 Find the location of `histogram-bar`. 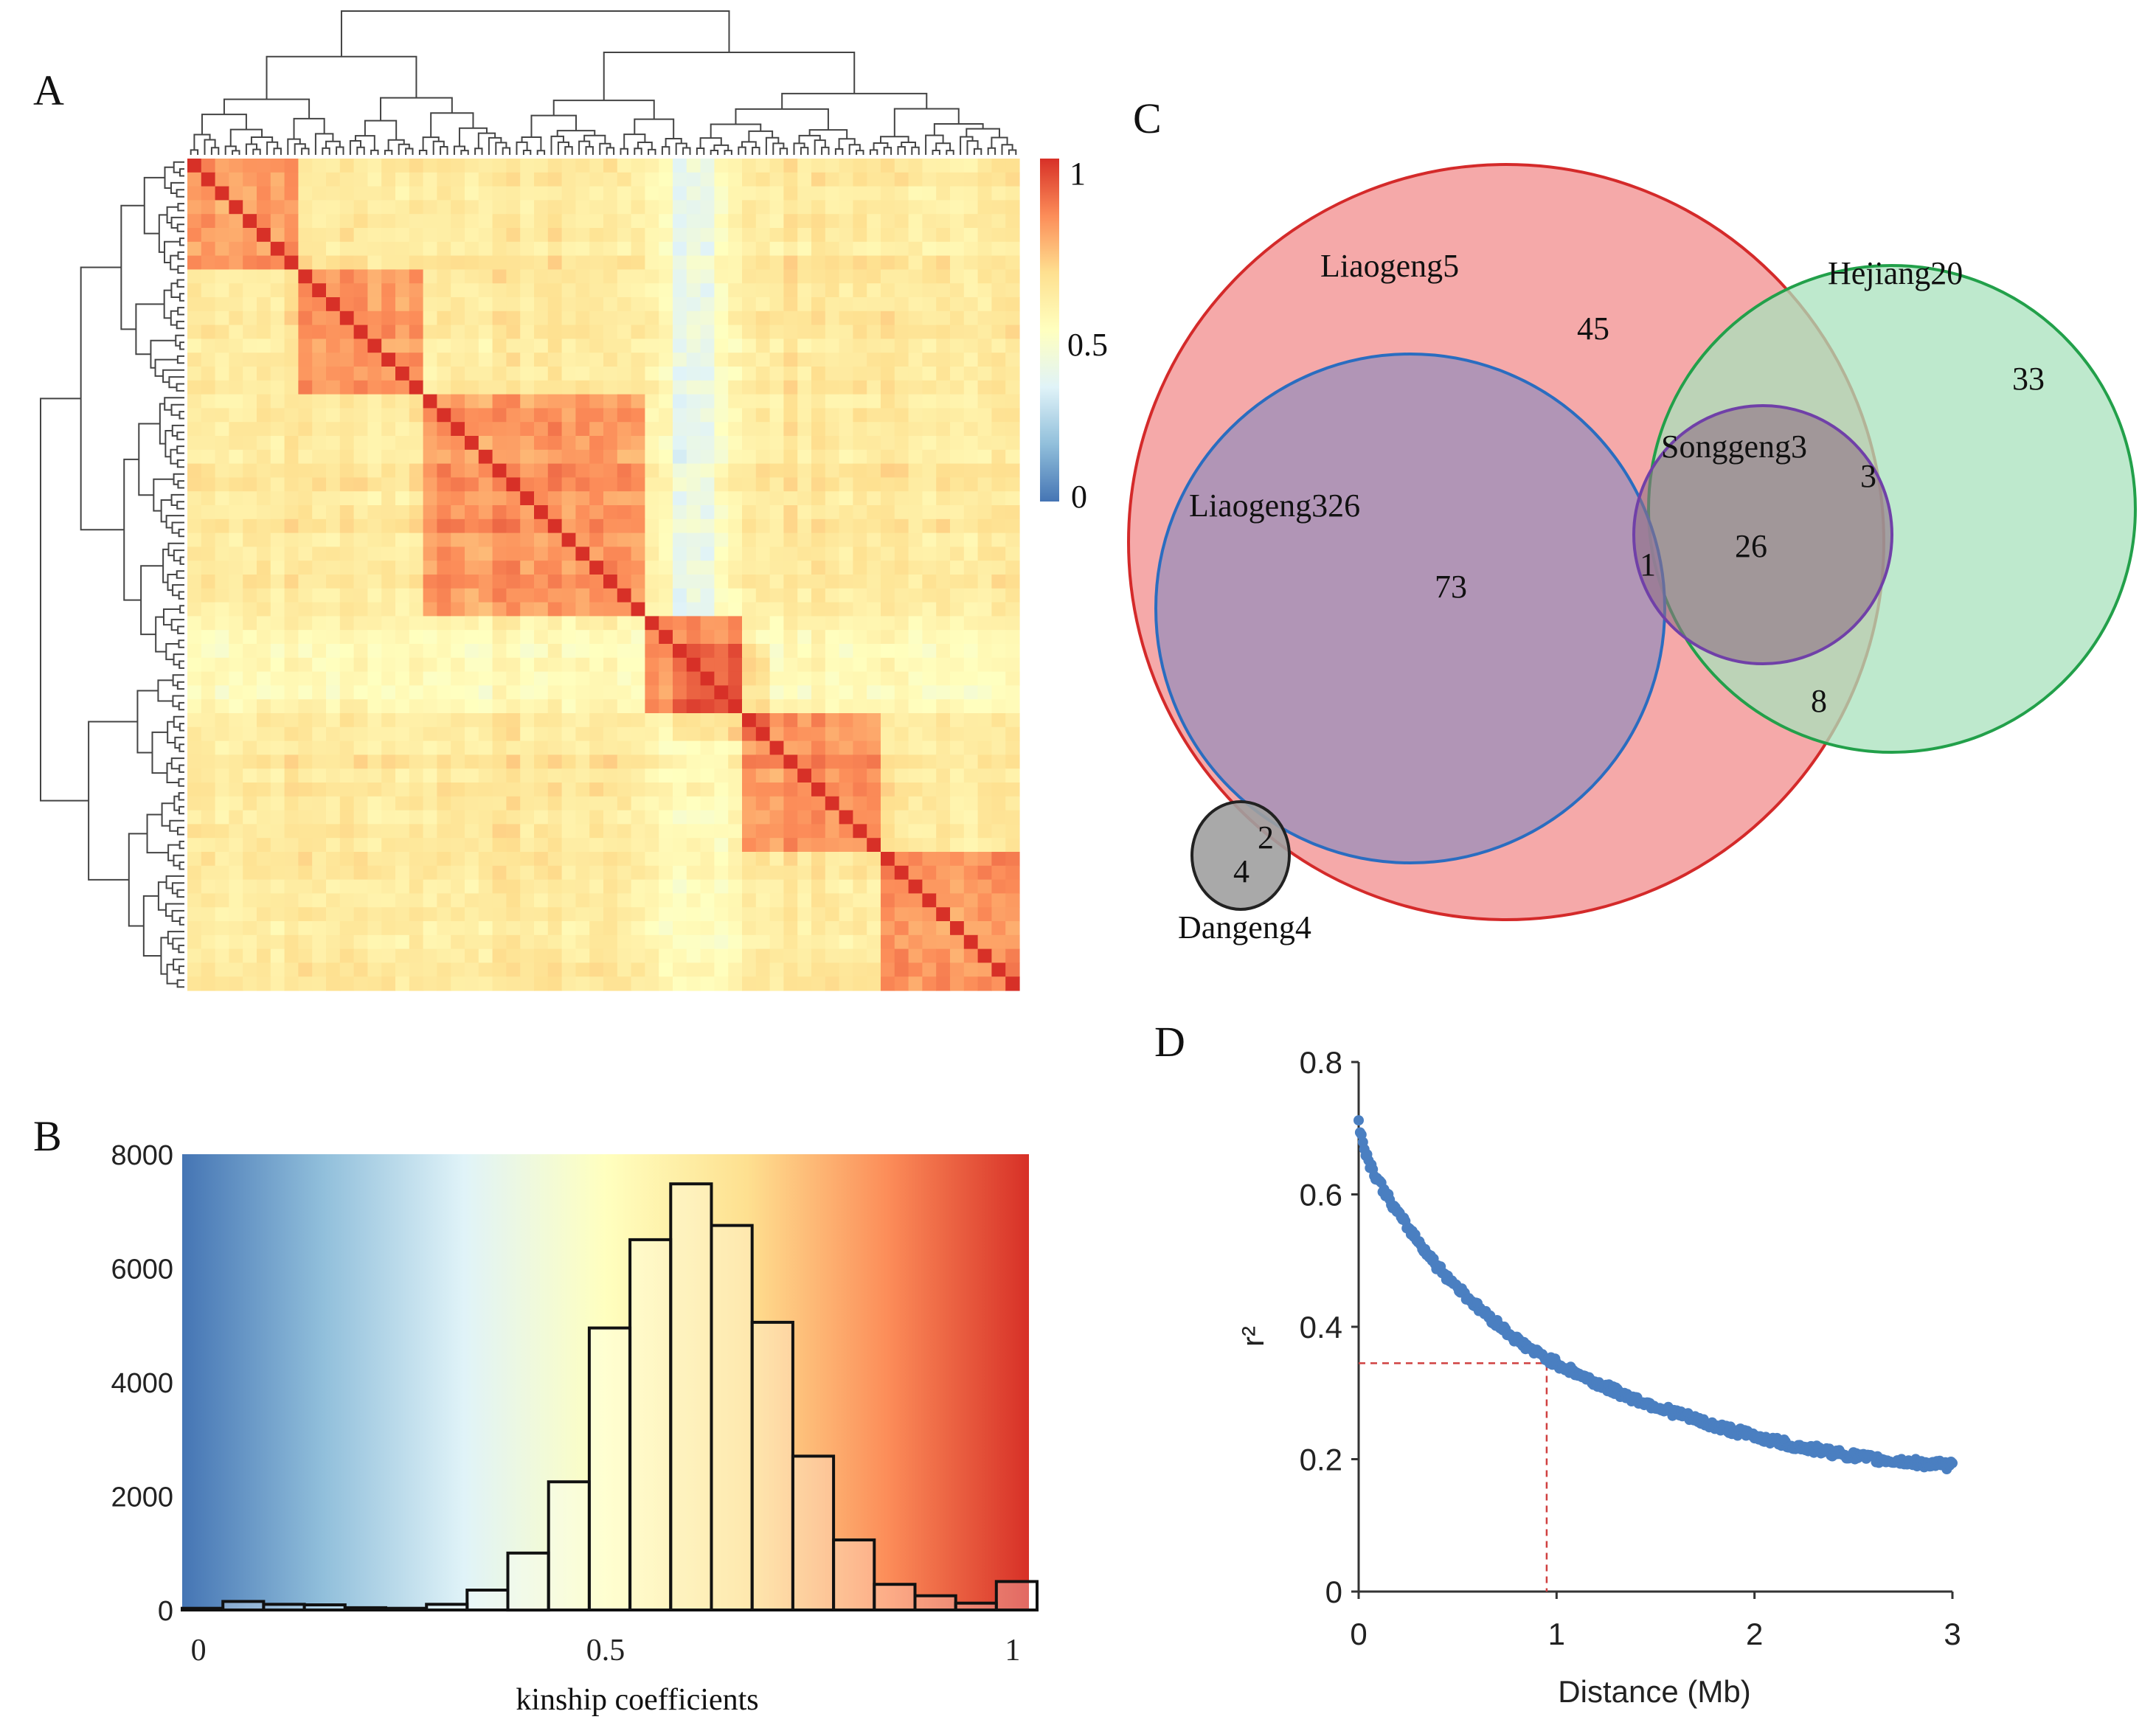

histogram-bar is located at coordinates (487, 1600).